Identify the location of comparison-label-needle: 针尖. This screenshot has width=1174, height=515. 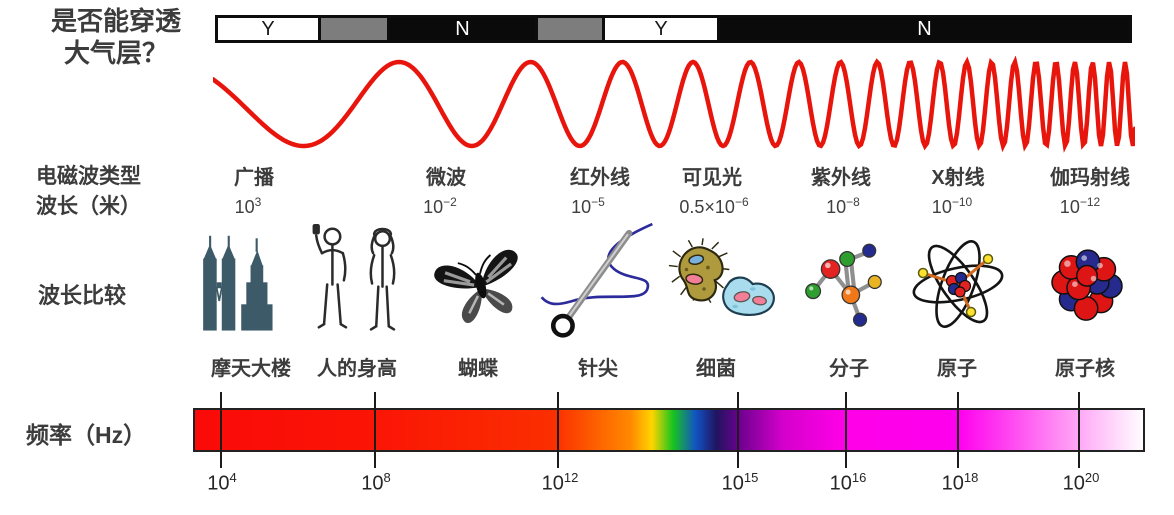
(598, 369).